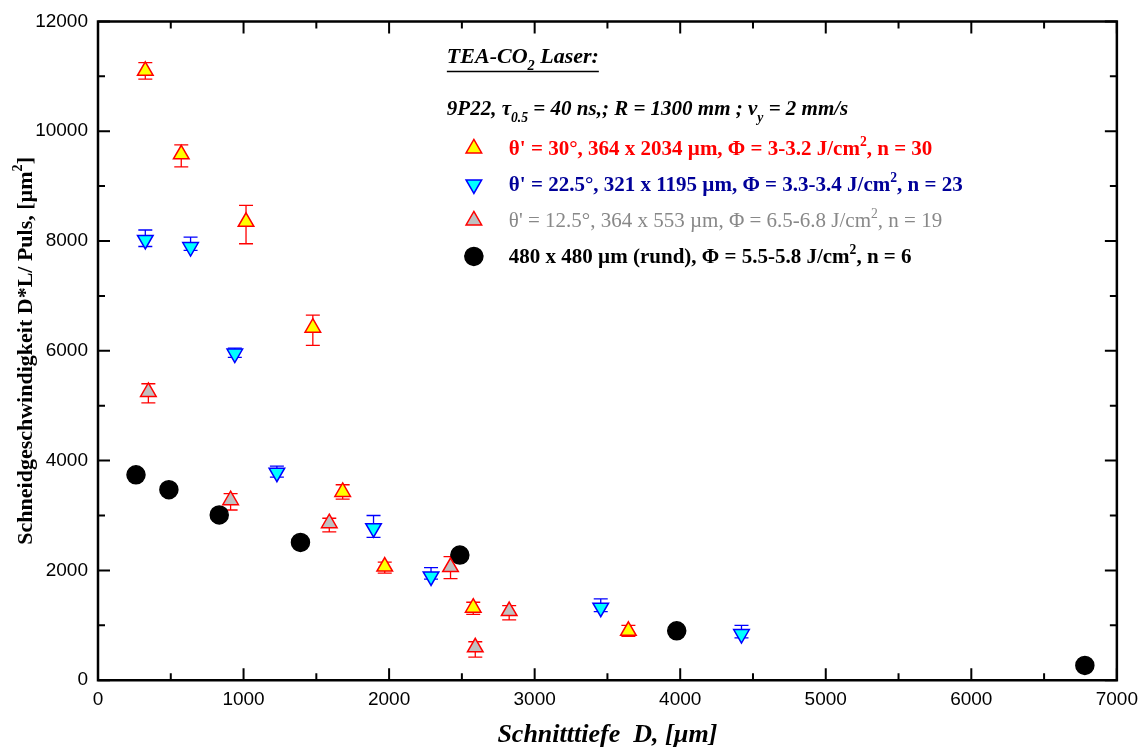 This screenshot has height=747, width=1146. I want to click on y-tick-label: 2000, so click(66, 569).